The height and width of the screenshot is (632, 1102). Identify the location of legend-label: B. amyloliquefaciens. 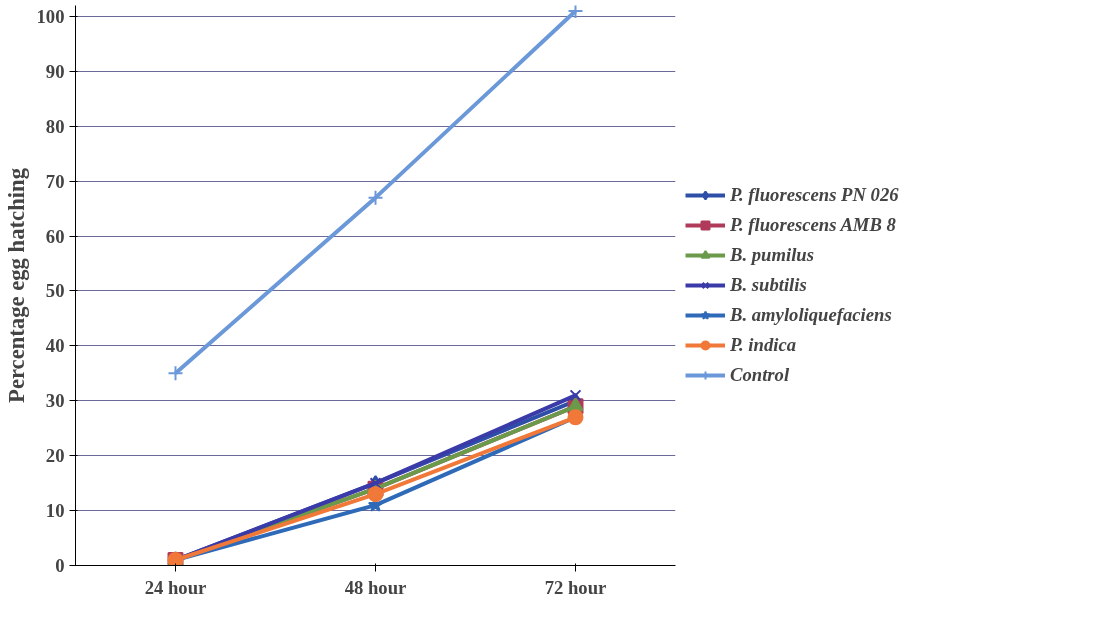
(811, 315).